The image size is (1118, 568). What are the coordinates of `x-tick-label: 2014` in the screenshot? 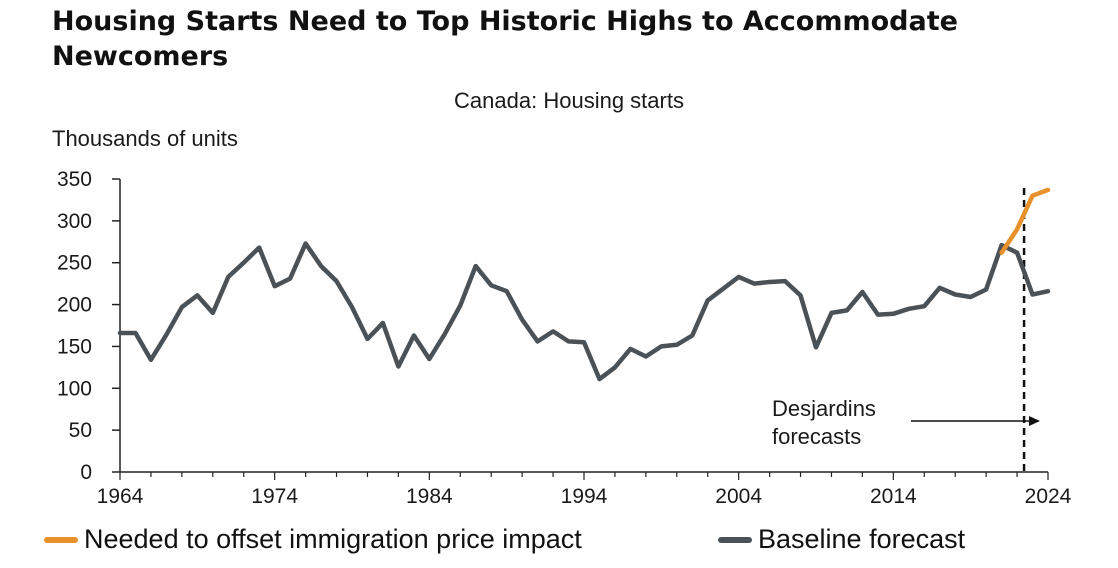 It's located at (893, 496).